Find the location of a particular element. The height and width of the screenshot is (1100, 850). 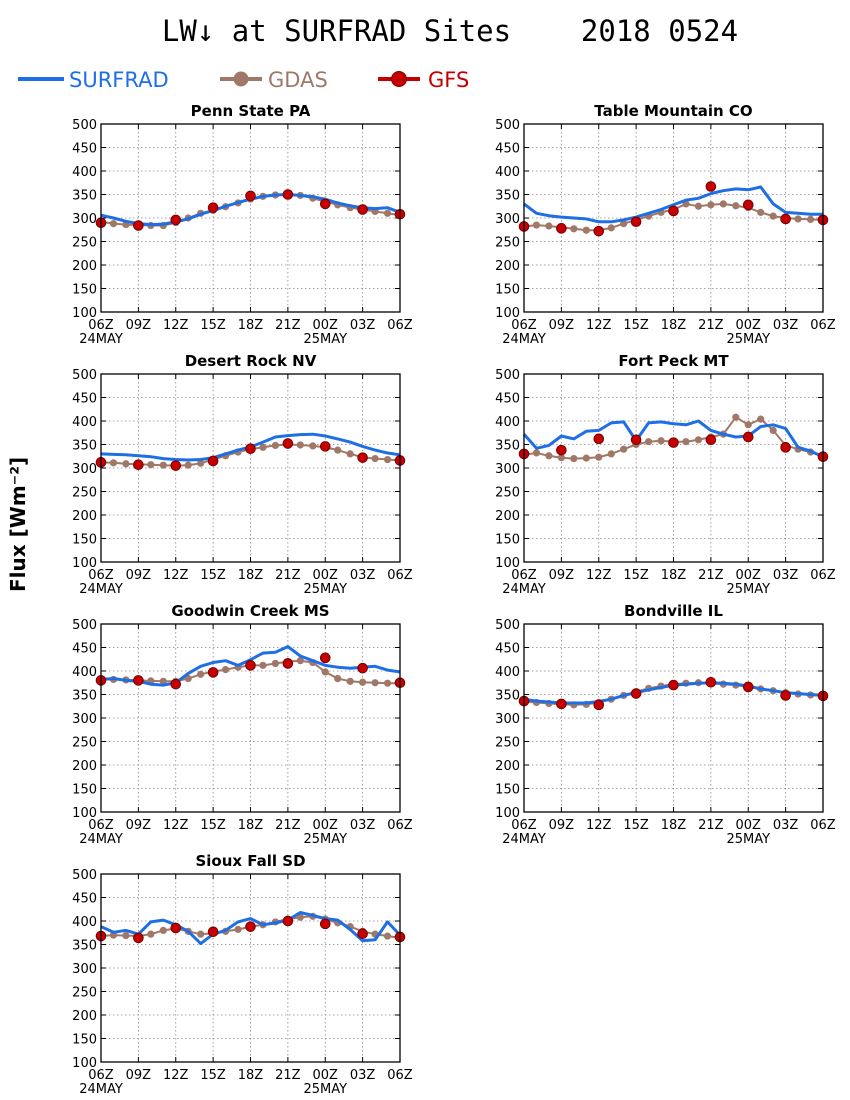

chart-title: Desert Rock NV is located at coordinates (251, 361).